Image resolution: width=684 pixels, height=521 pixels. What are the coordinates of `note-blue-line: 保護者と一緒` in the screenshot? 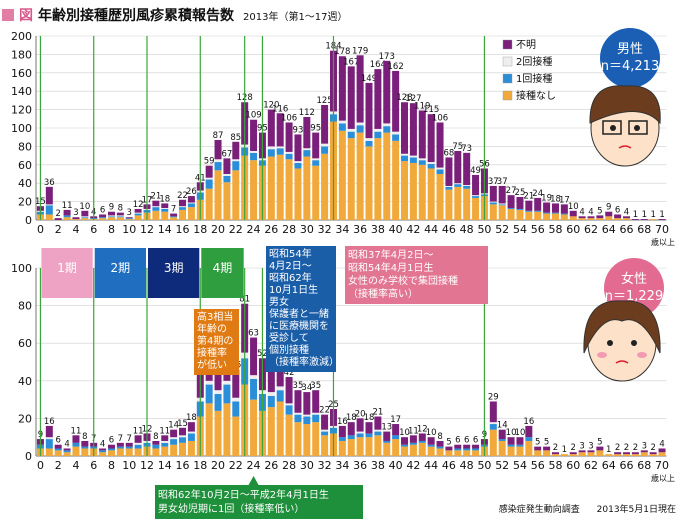 It's located at (299, 313).